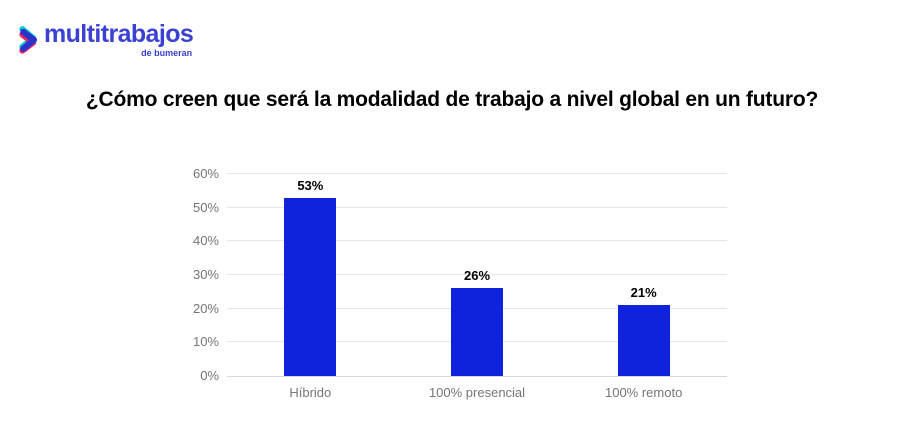 This screenshot has width=904, height=436. Describe the element at coordinates (310, 286) in the screenshot. I see `bar-Híbrido` at that location.